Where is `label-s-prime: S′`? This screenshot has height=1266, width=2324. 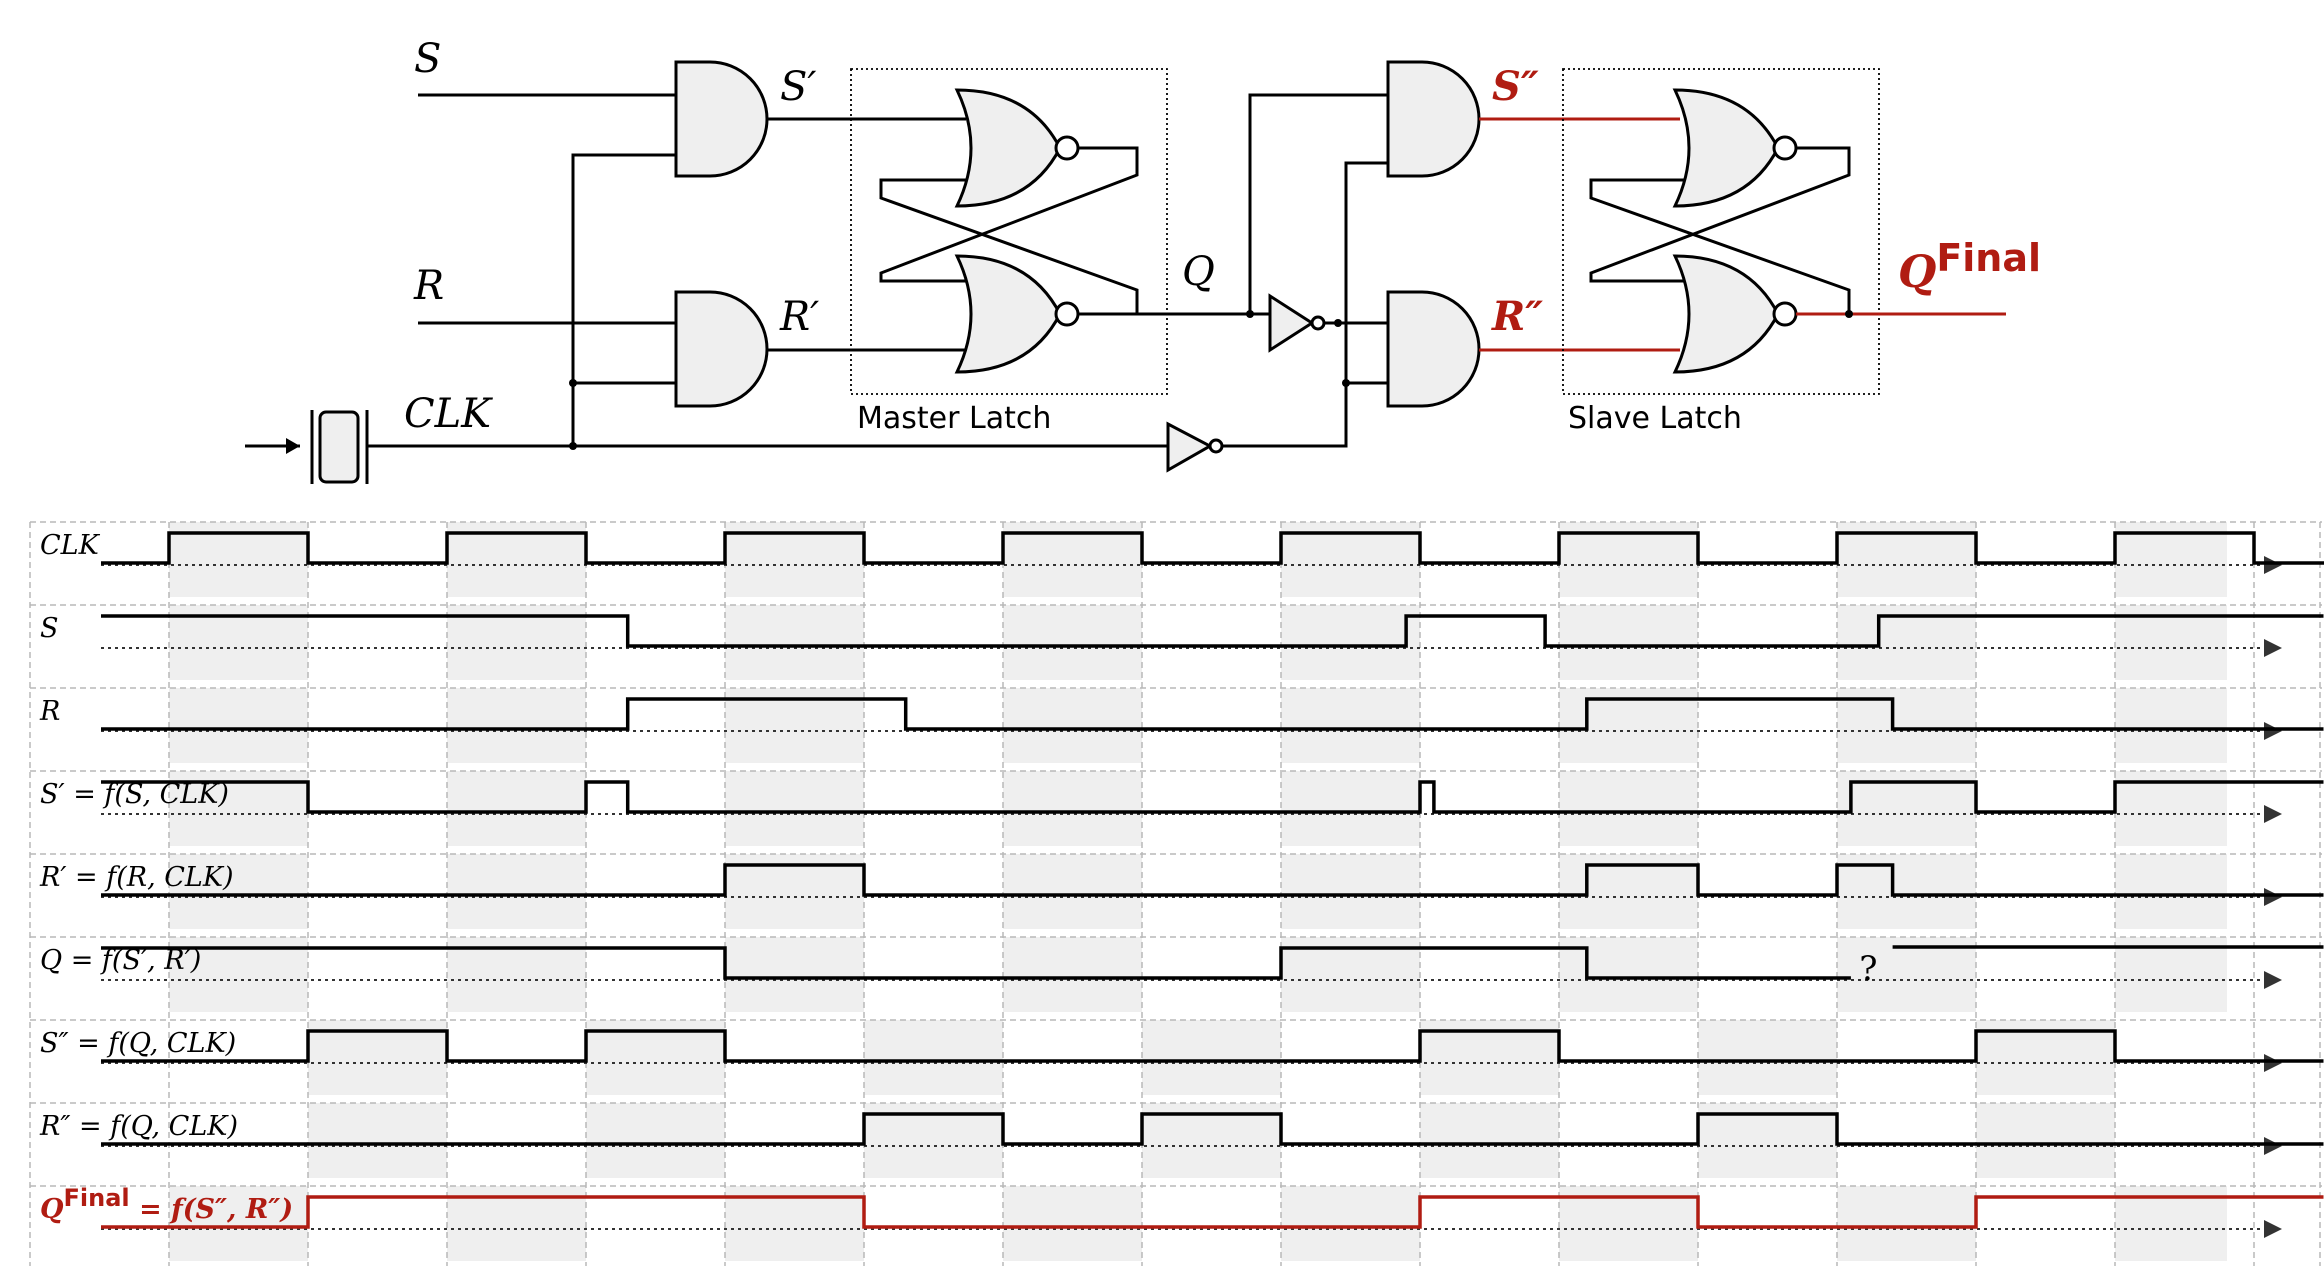 label-s-prime: S′ is located at coordinates (798, 87).